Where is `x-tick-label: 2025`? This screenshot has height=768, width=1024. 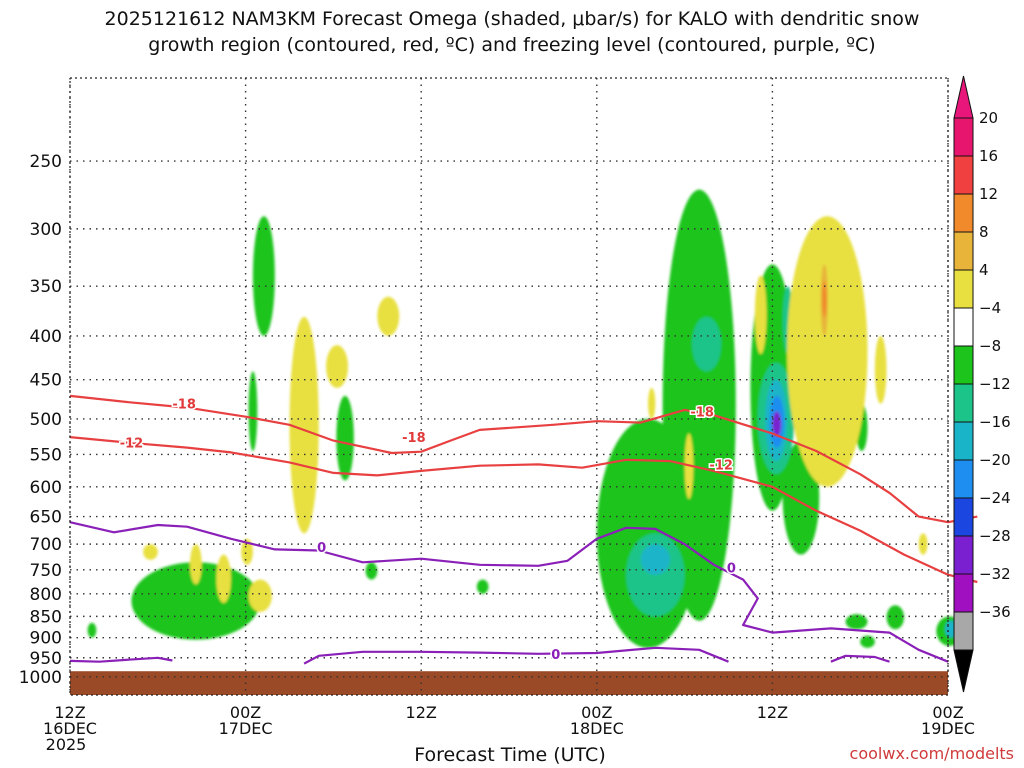 x-tick-label: 2025 is located at coordinates (66, 744).